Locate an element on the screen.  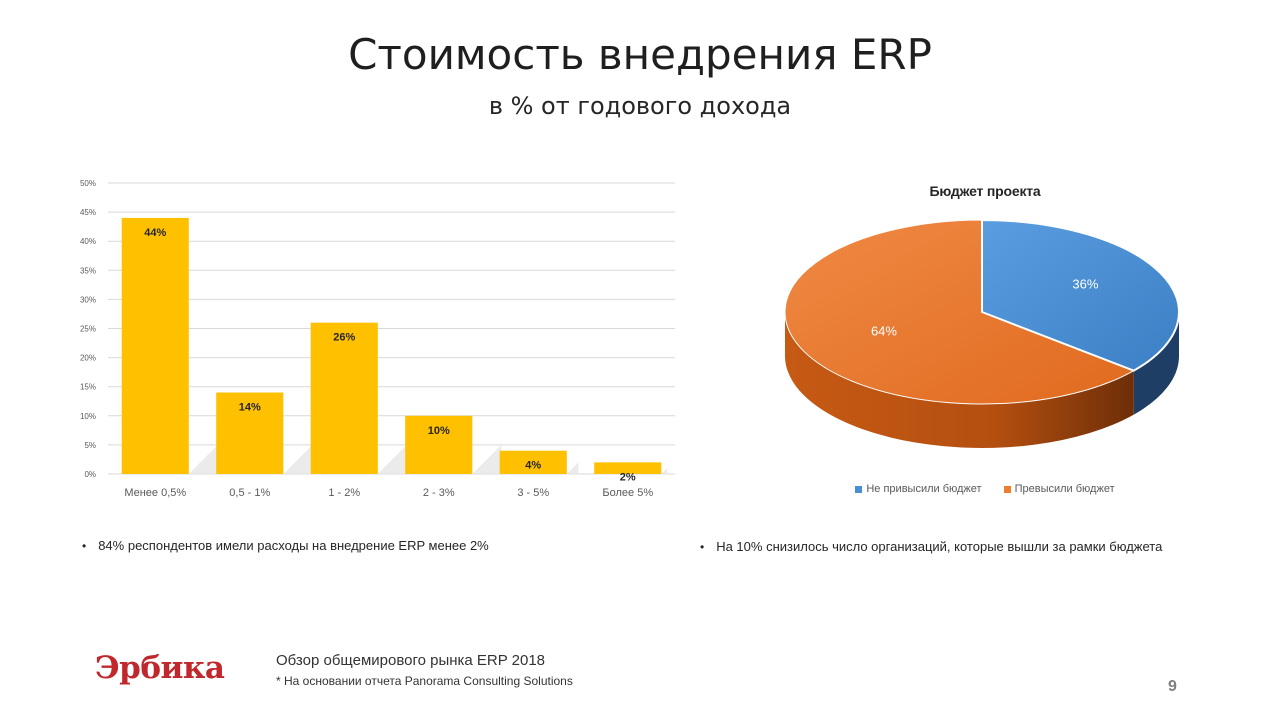
pie-side-over is located at coordinates (959, 380).